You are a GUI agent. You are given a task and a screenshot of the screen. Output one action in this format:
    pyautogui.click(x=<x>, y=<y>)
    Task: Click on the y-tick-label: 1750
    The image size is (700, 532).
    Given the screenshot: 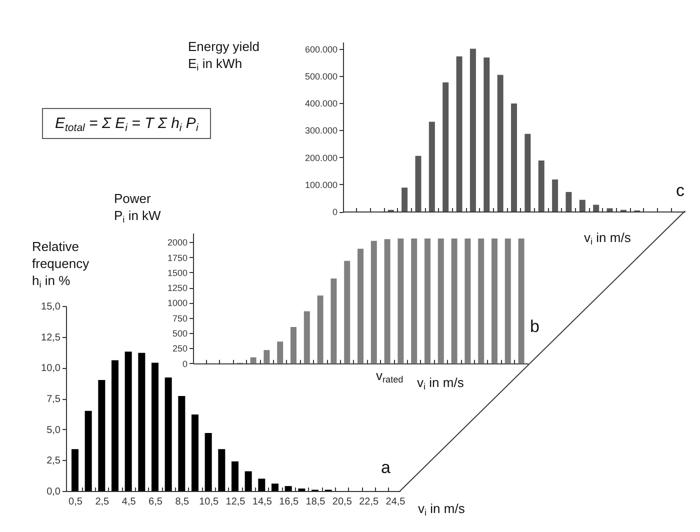 What is the action you would take?
    pyautogui.click(x=178, y=257)
    